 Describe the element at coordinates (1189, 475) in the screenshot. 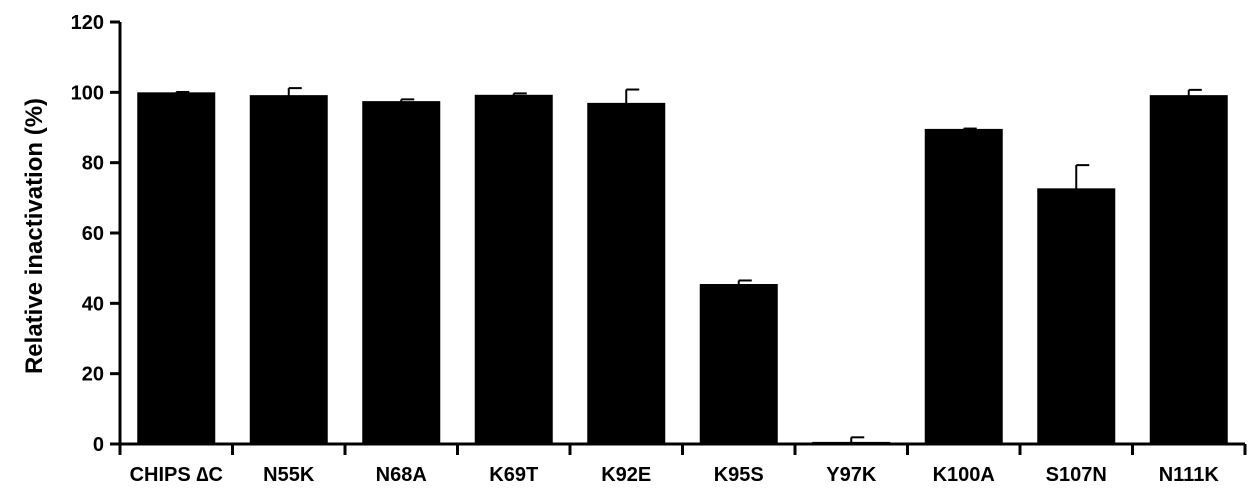

I see `x-tick-label: N111K` at that location.